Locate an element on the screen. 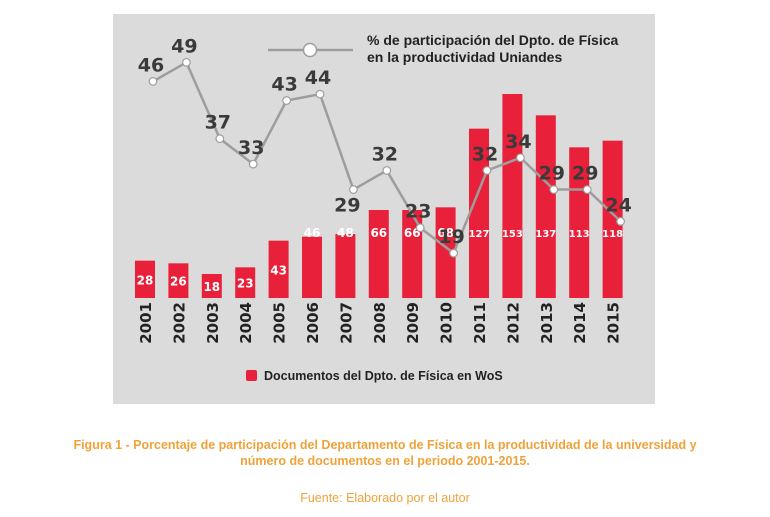 This screenshot has height=517, width=770. line-value-label: 44 is located at coordinates (318, 78).